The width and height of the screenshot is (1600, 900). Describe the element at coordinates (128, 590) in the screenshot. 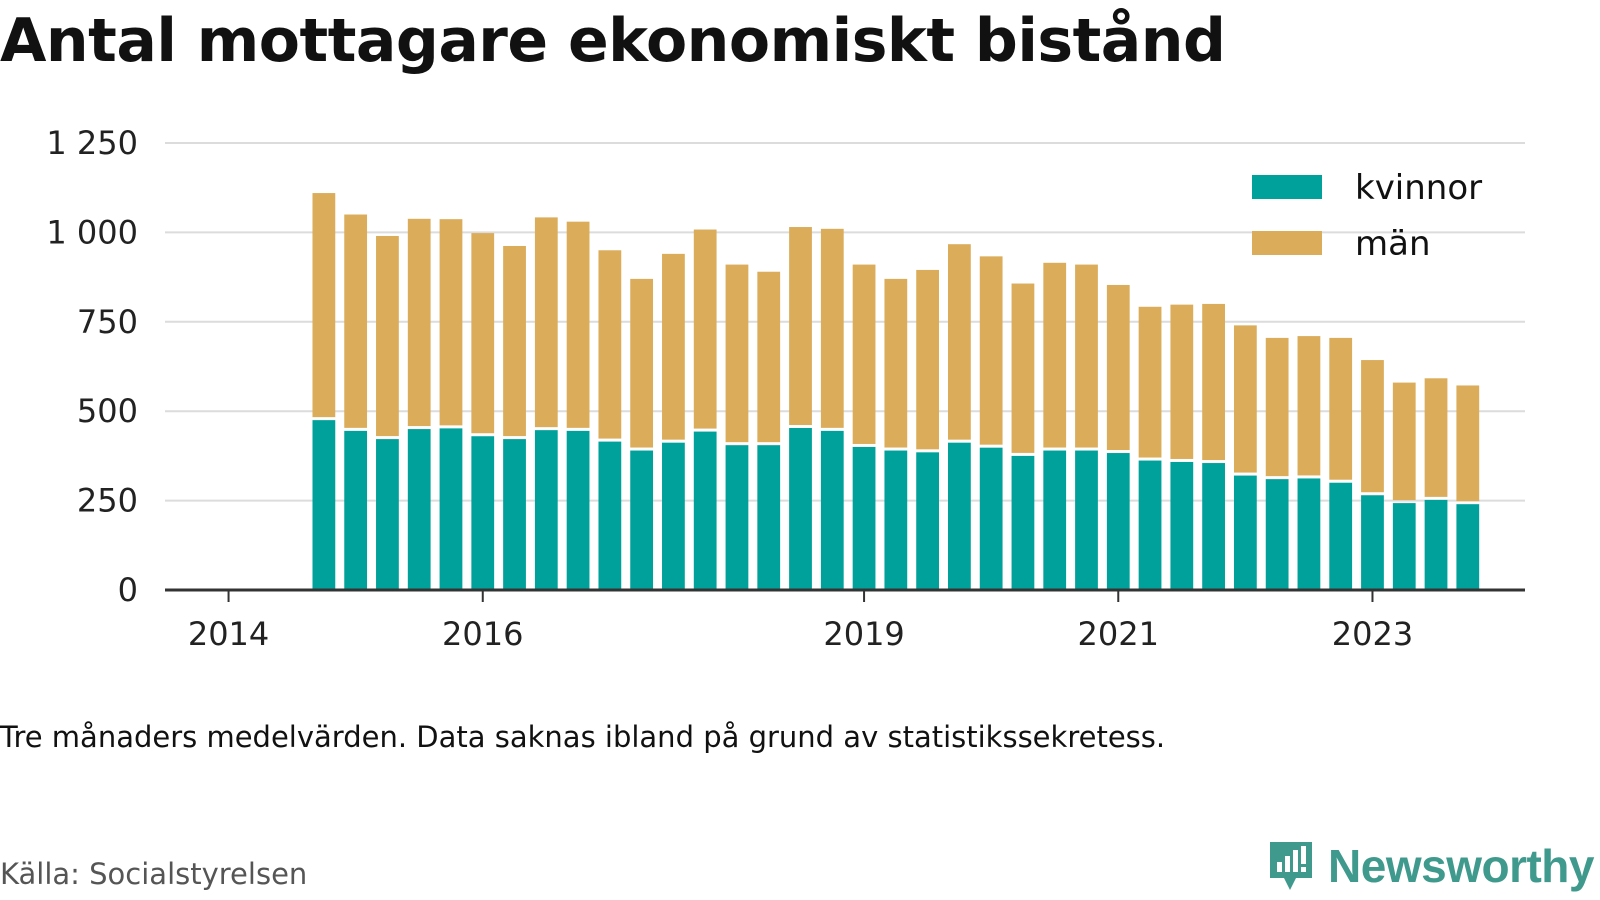

I see `y-tick-label: 0` at that location.